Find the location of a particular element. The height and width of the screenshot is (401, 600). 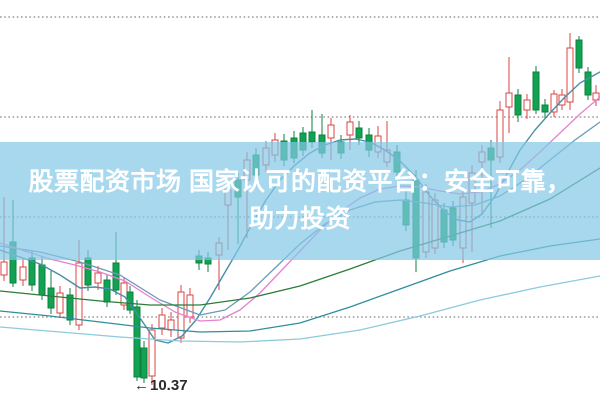

low-price-annotation: ←10.37 is located at coordinates (161, 385).